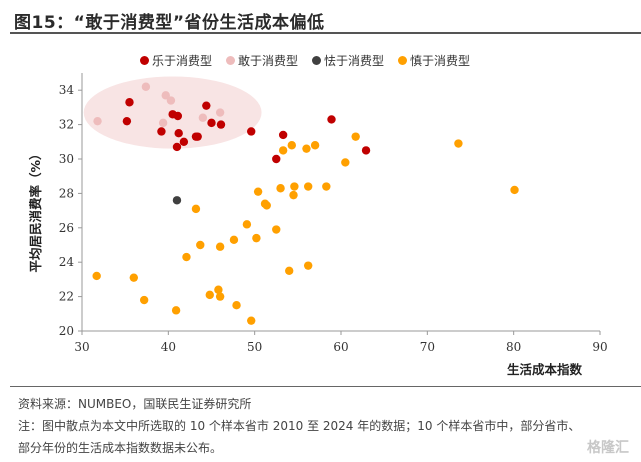  I want to click on legend-label-series-2: 怯于消费型, so click(354, 61).